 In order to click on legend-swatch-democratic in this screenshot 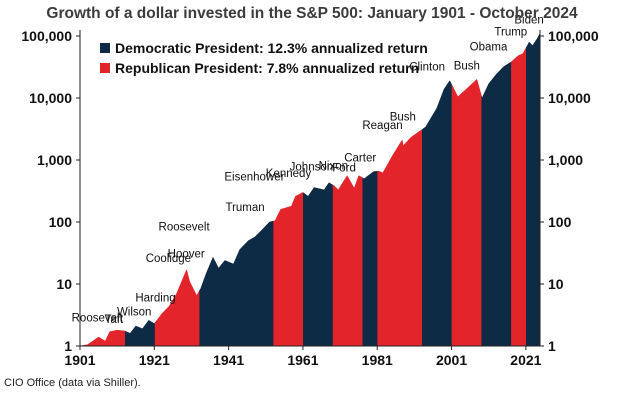, I will do `click(105, 48)`.